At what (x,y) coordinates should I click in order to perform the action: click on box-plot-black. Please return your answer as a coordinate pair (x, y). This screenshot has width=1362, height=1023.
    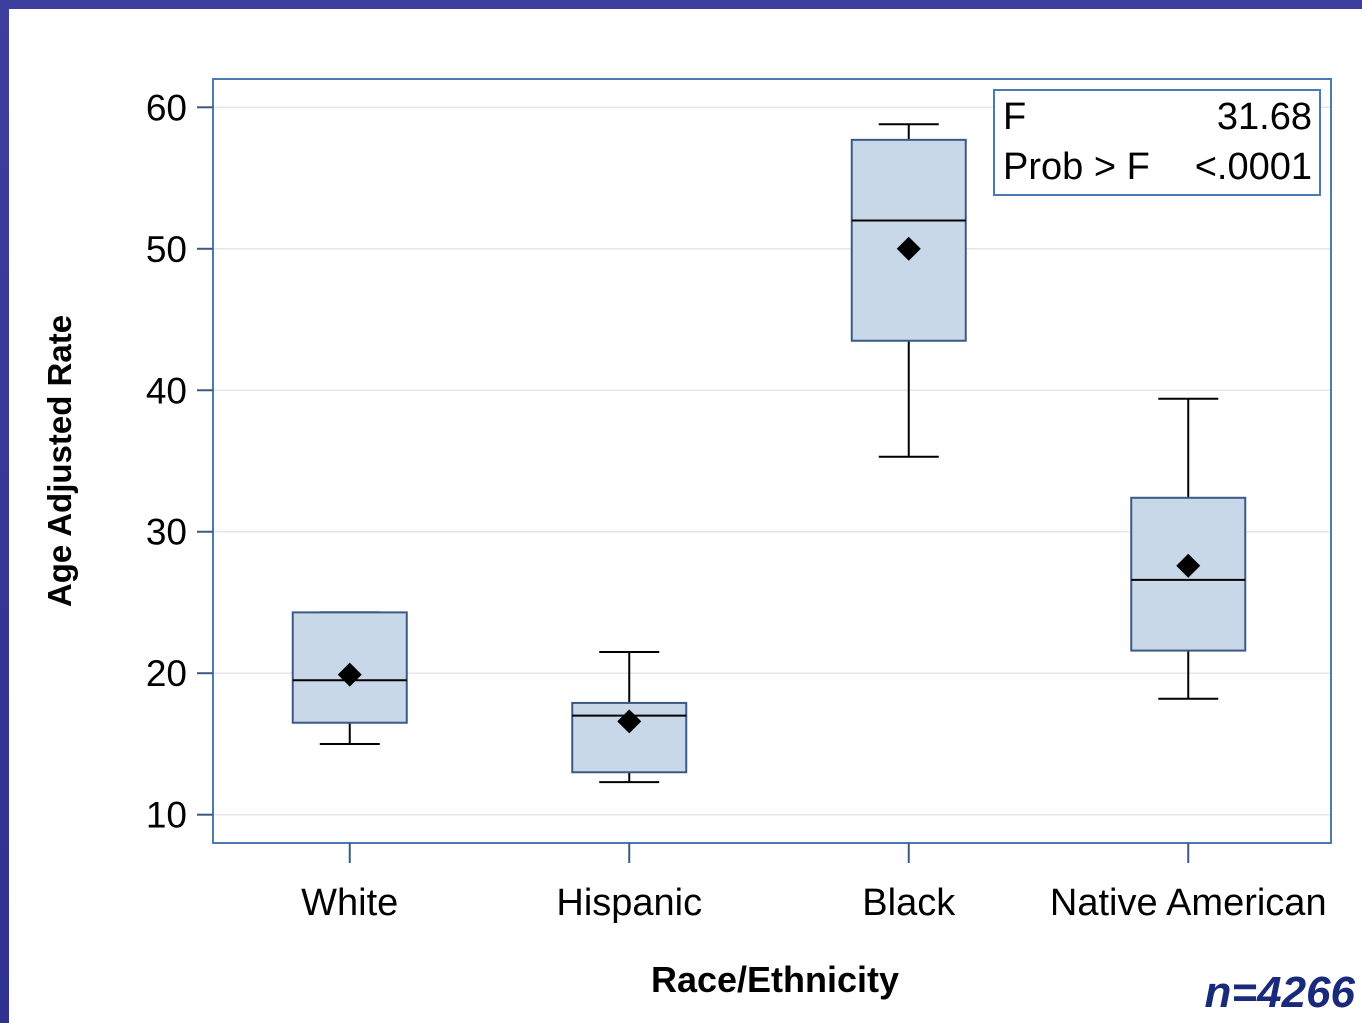
    Looking at the image, I should click on (908, 290).